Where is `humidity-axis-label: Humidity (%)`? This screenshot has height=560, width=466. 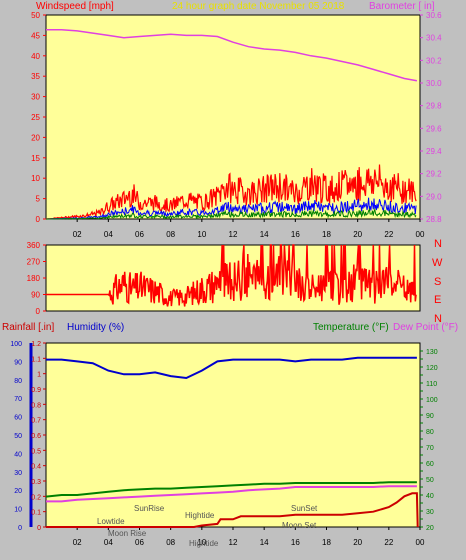
humidity-axis-label: Humidity (%) is located at coordinates (95, 327).